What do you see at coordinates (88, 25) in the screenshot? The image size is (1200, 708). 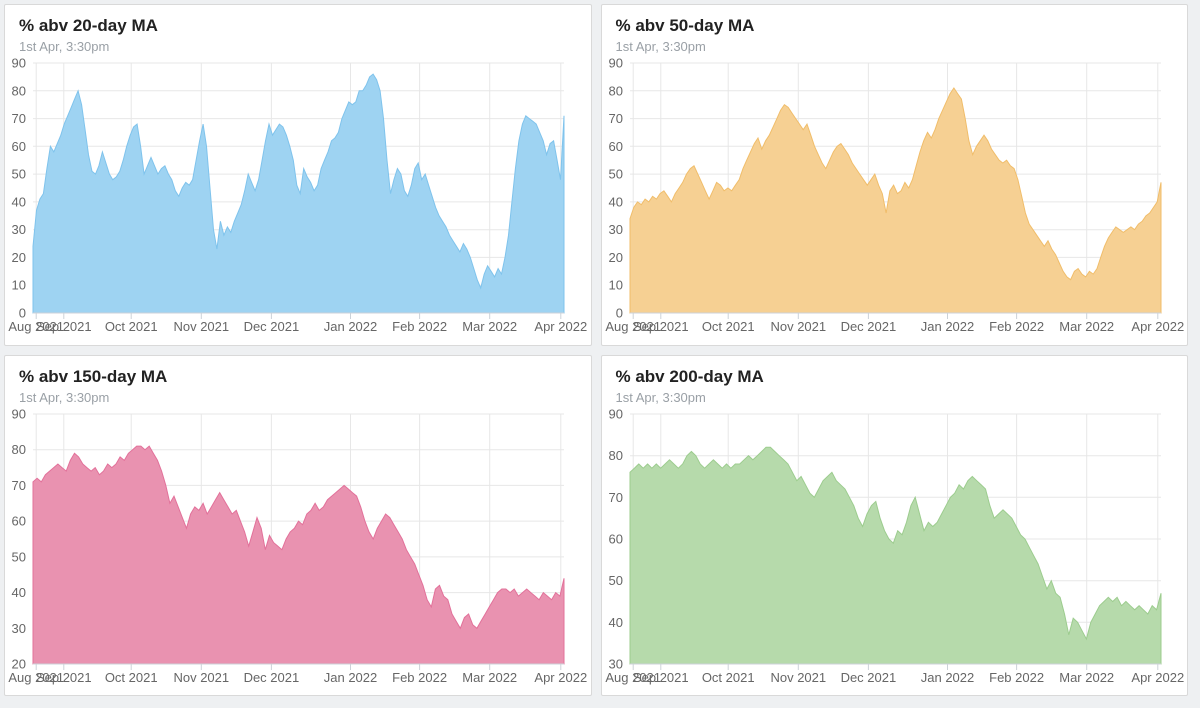 I see `chart-title: % abv 20-day MA` at bounding box center [88, 25].